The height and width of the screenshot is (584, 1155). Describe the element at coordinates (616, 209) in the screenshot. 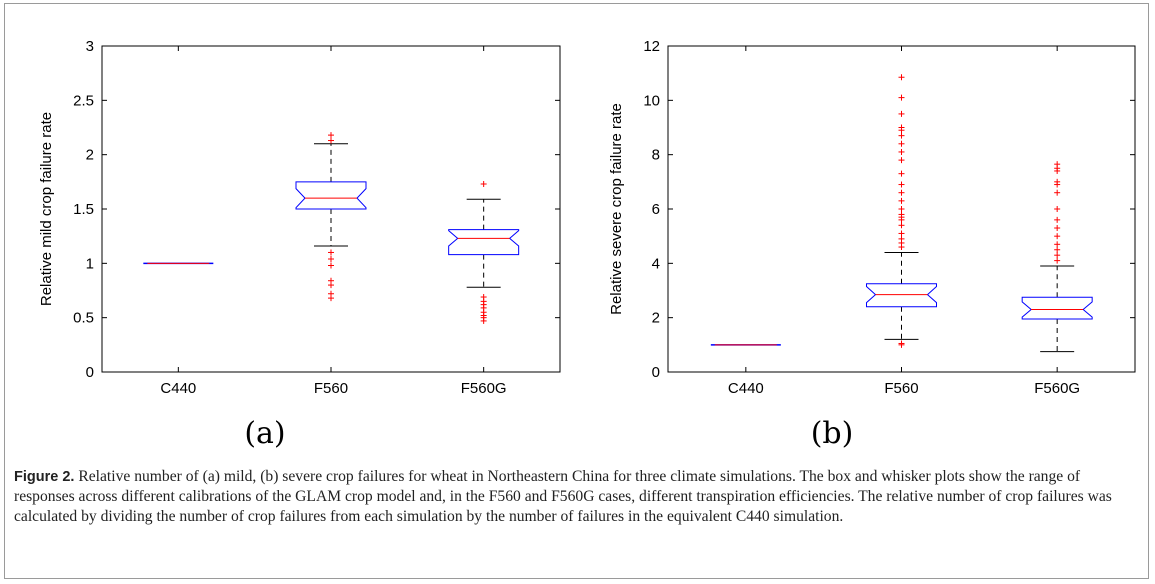

I see `y-axis-label: Relative severe crop failure rate` at that location.